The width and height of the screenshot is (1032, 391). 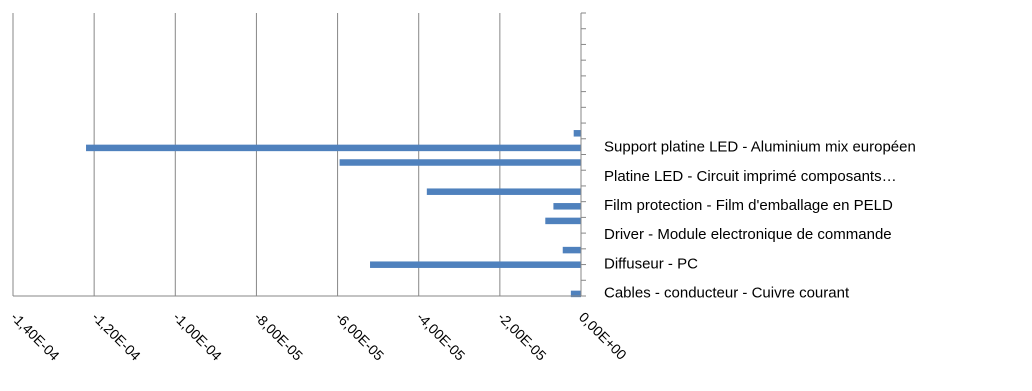 I want to click on x-tick-label: -2,00E-05, so click(x=522, y=336).